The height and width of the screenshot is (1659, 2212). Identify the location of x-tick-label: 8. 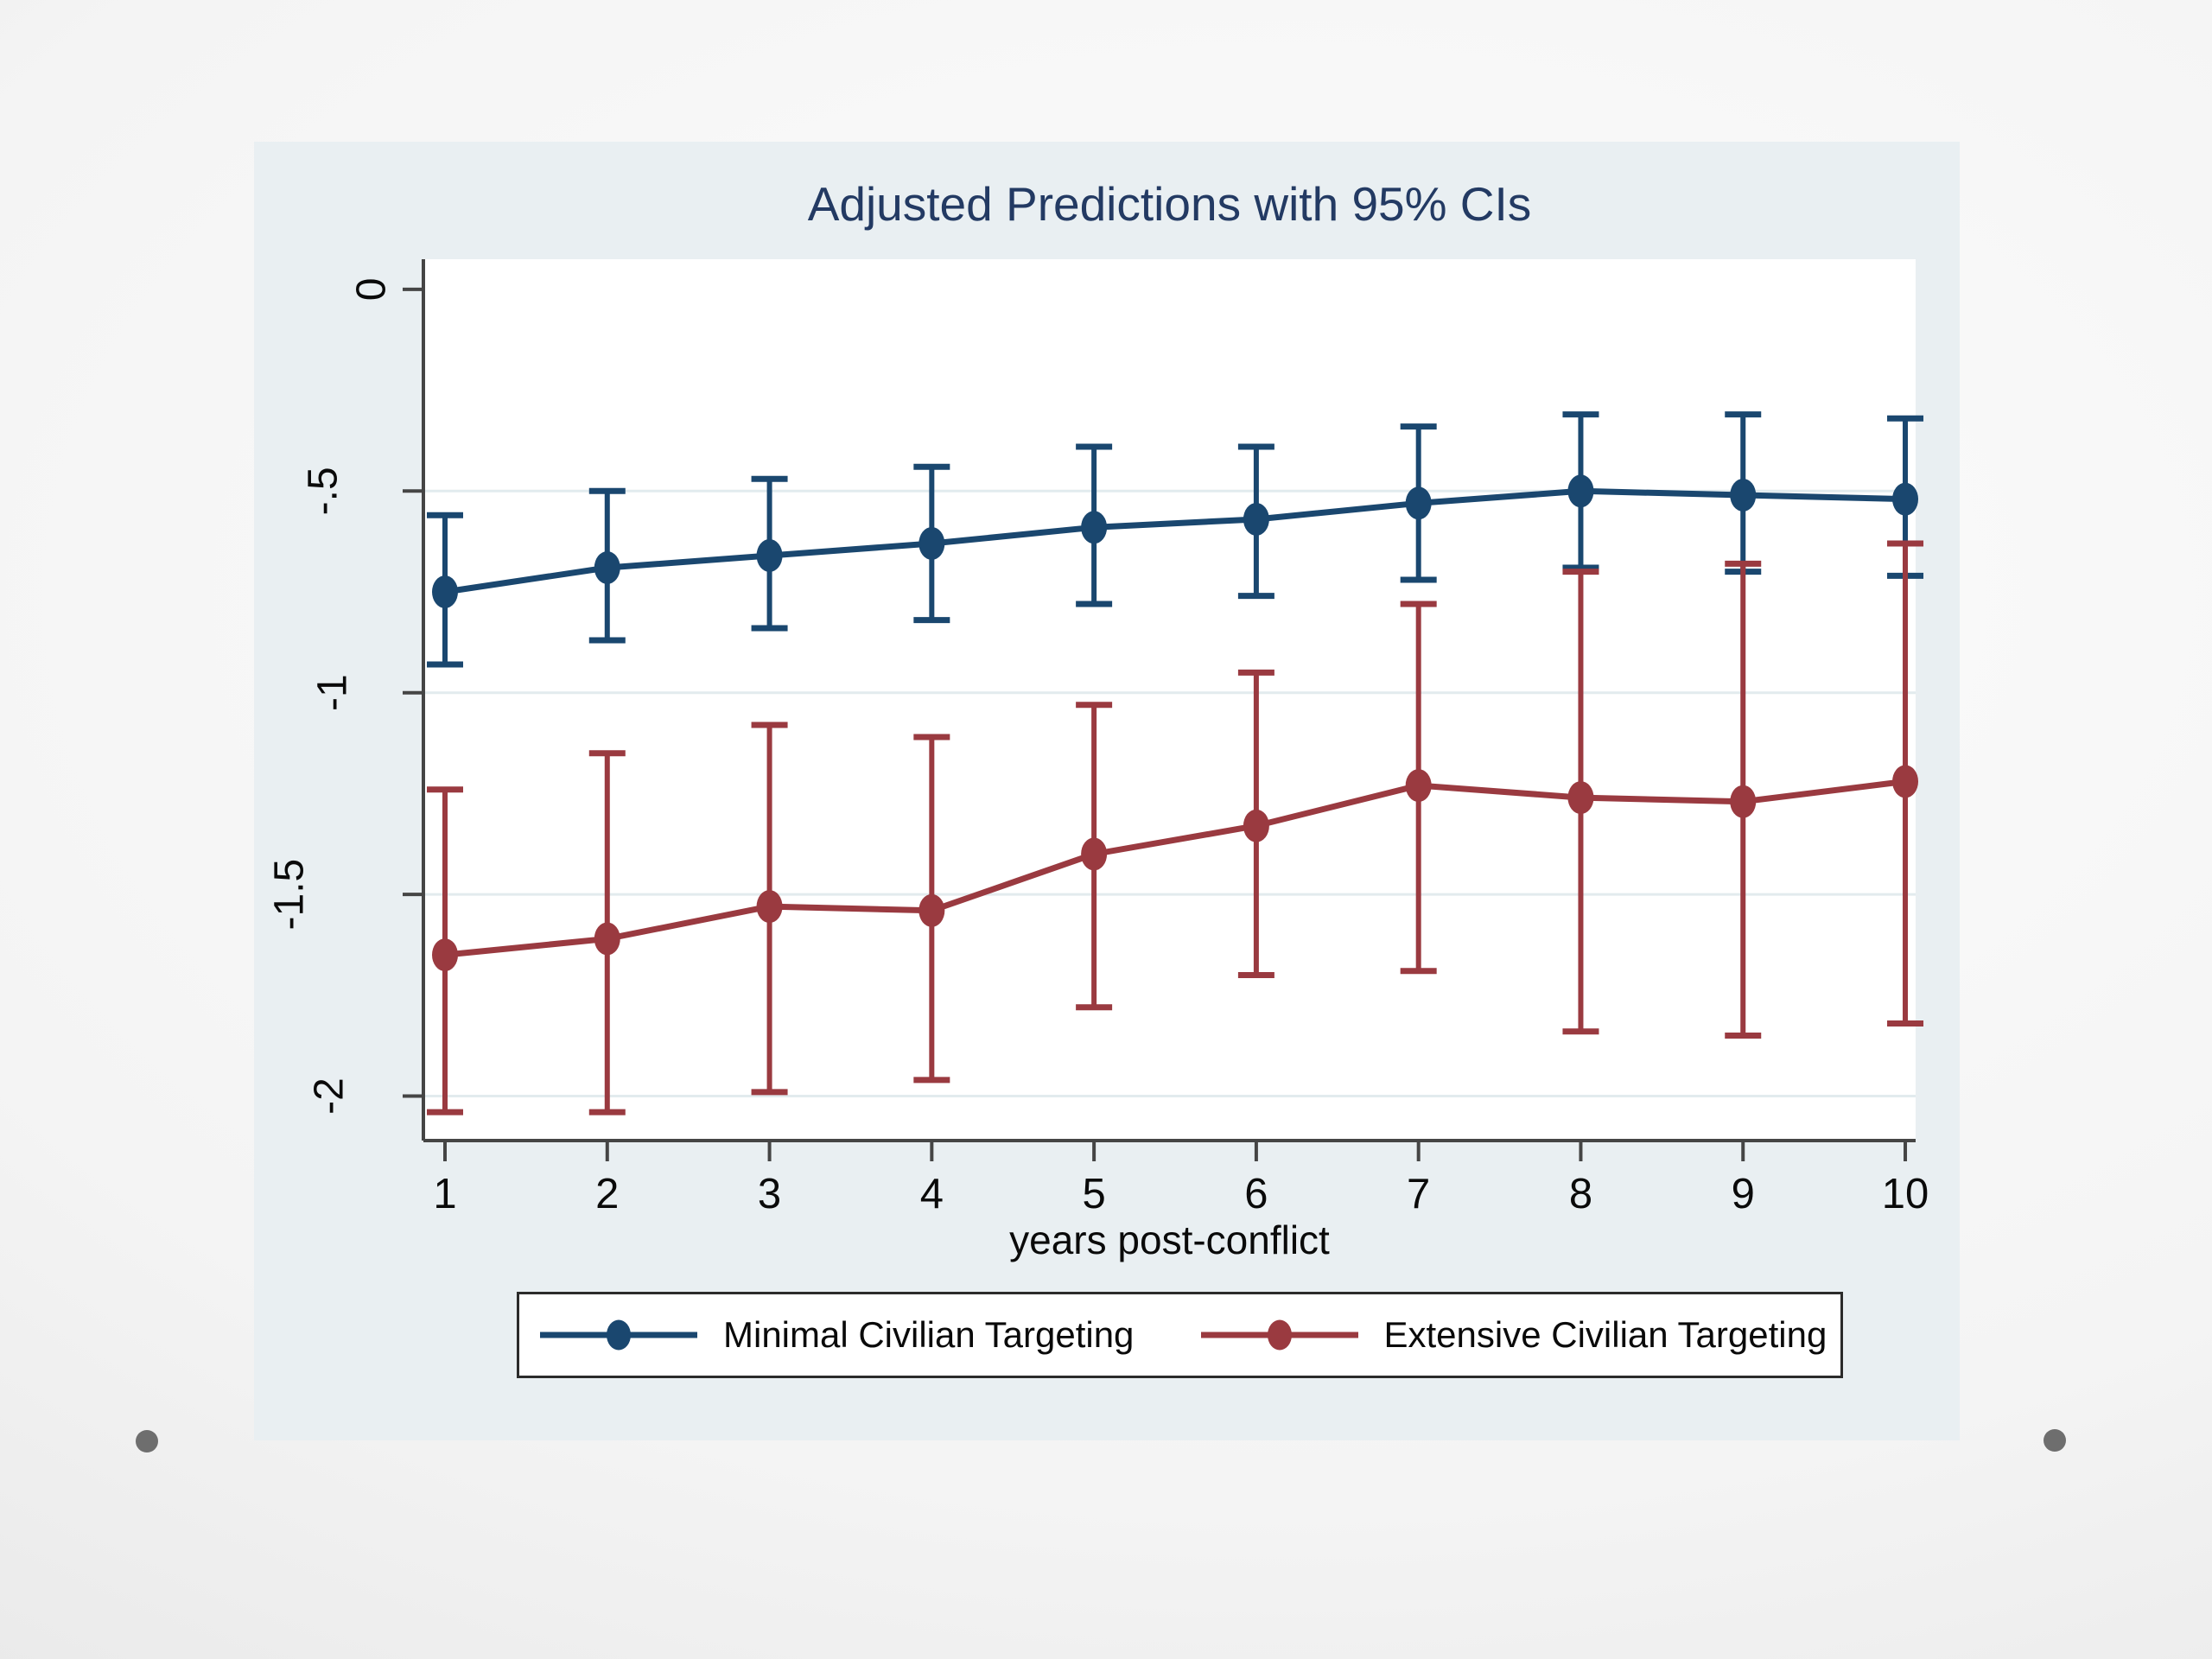
(1580, 1194).